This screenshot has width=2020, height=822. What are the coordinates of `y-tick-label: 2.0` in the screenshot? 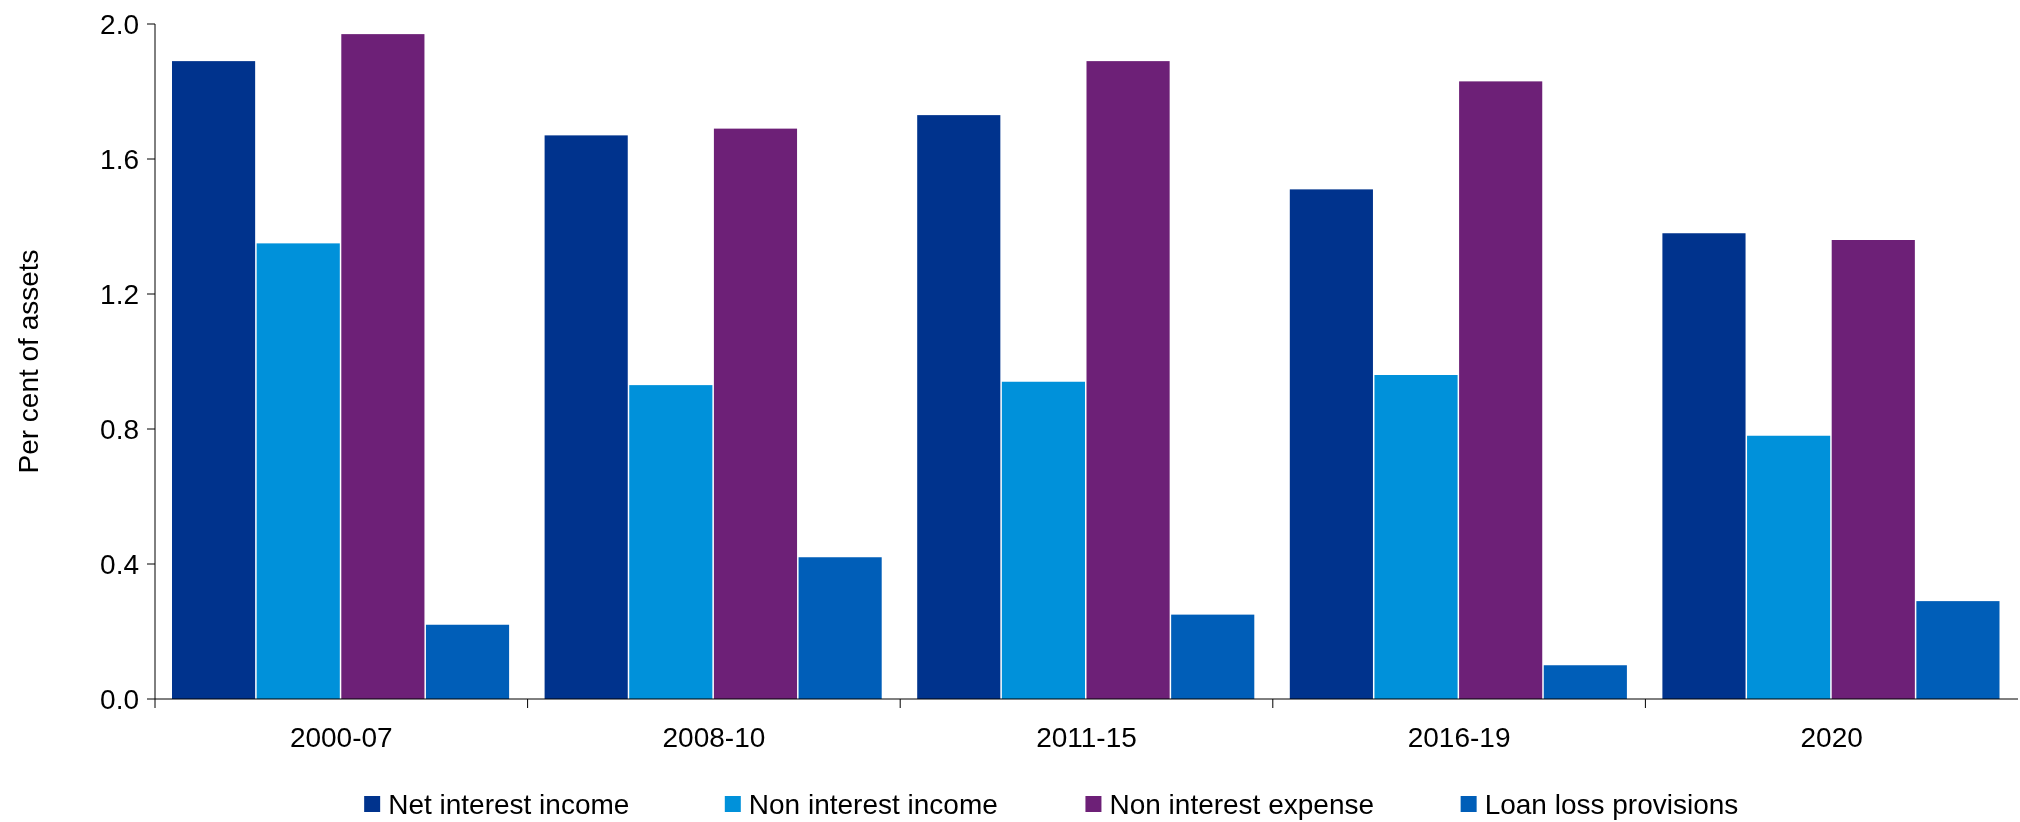 It's located at (119, 24).